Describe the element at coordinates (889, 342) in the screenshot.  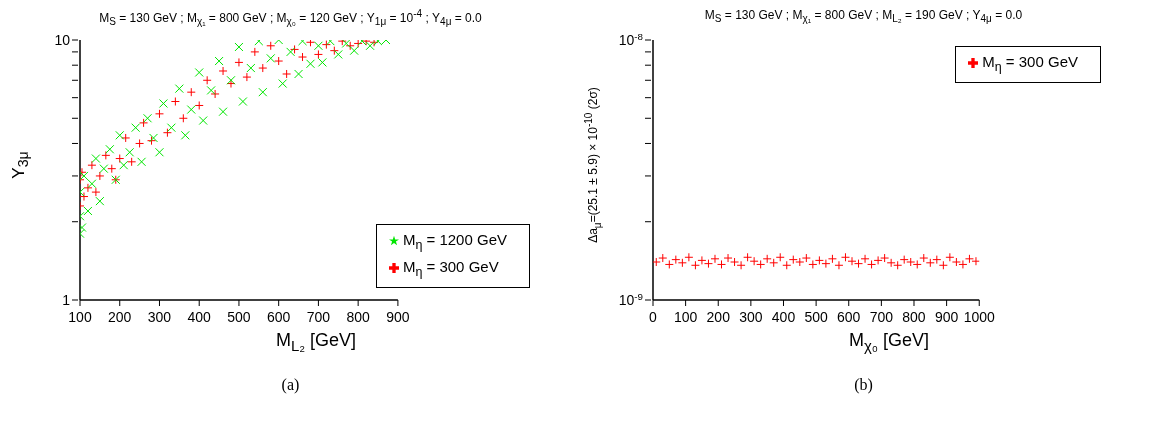
I see `x-axis-title: M$_{χ₀}$ [GeV]` at that location.